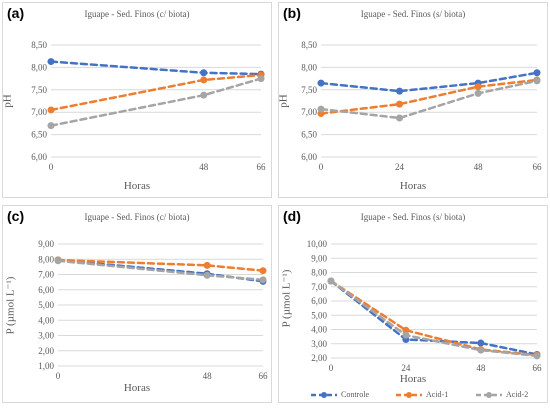 Image resolution: width=550 pixels, height=409 pixels. What do you see at coordinates (324, 394) in the screenshot?
I see `legend-swatch-controle` at bounding box center [324, 394].